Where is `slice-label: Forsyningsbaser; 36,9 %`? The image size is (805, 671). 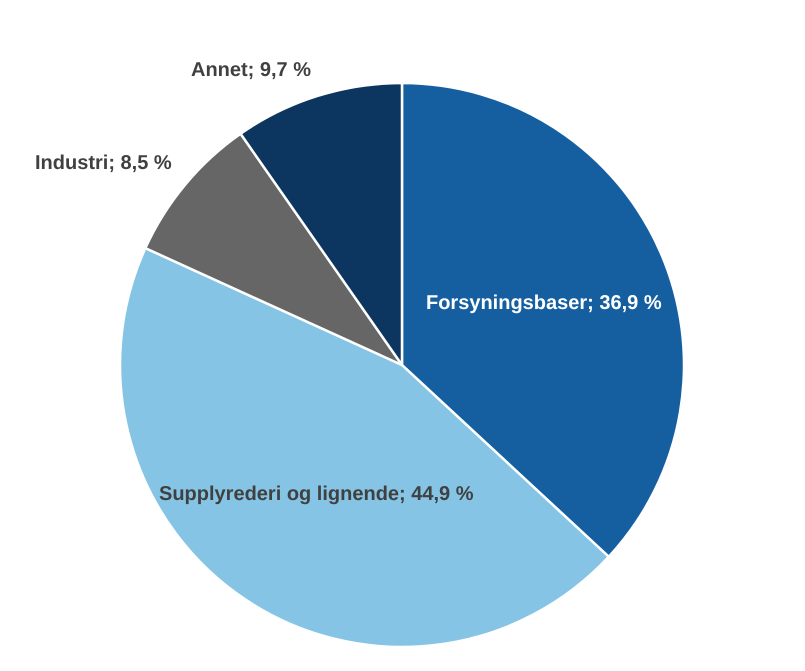 slice-label: Forsyningsbaser; 36,9 % is located at coordinates (544, 303).